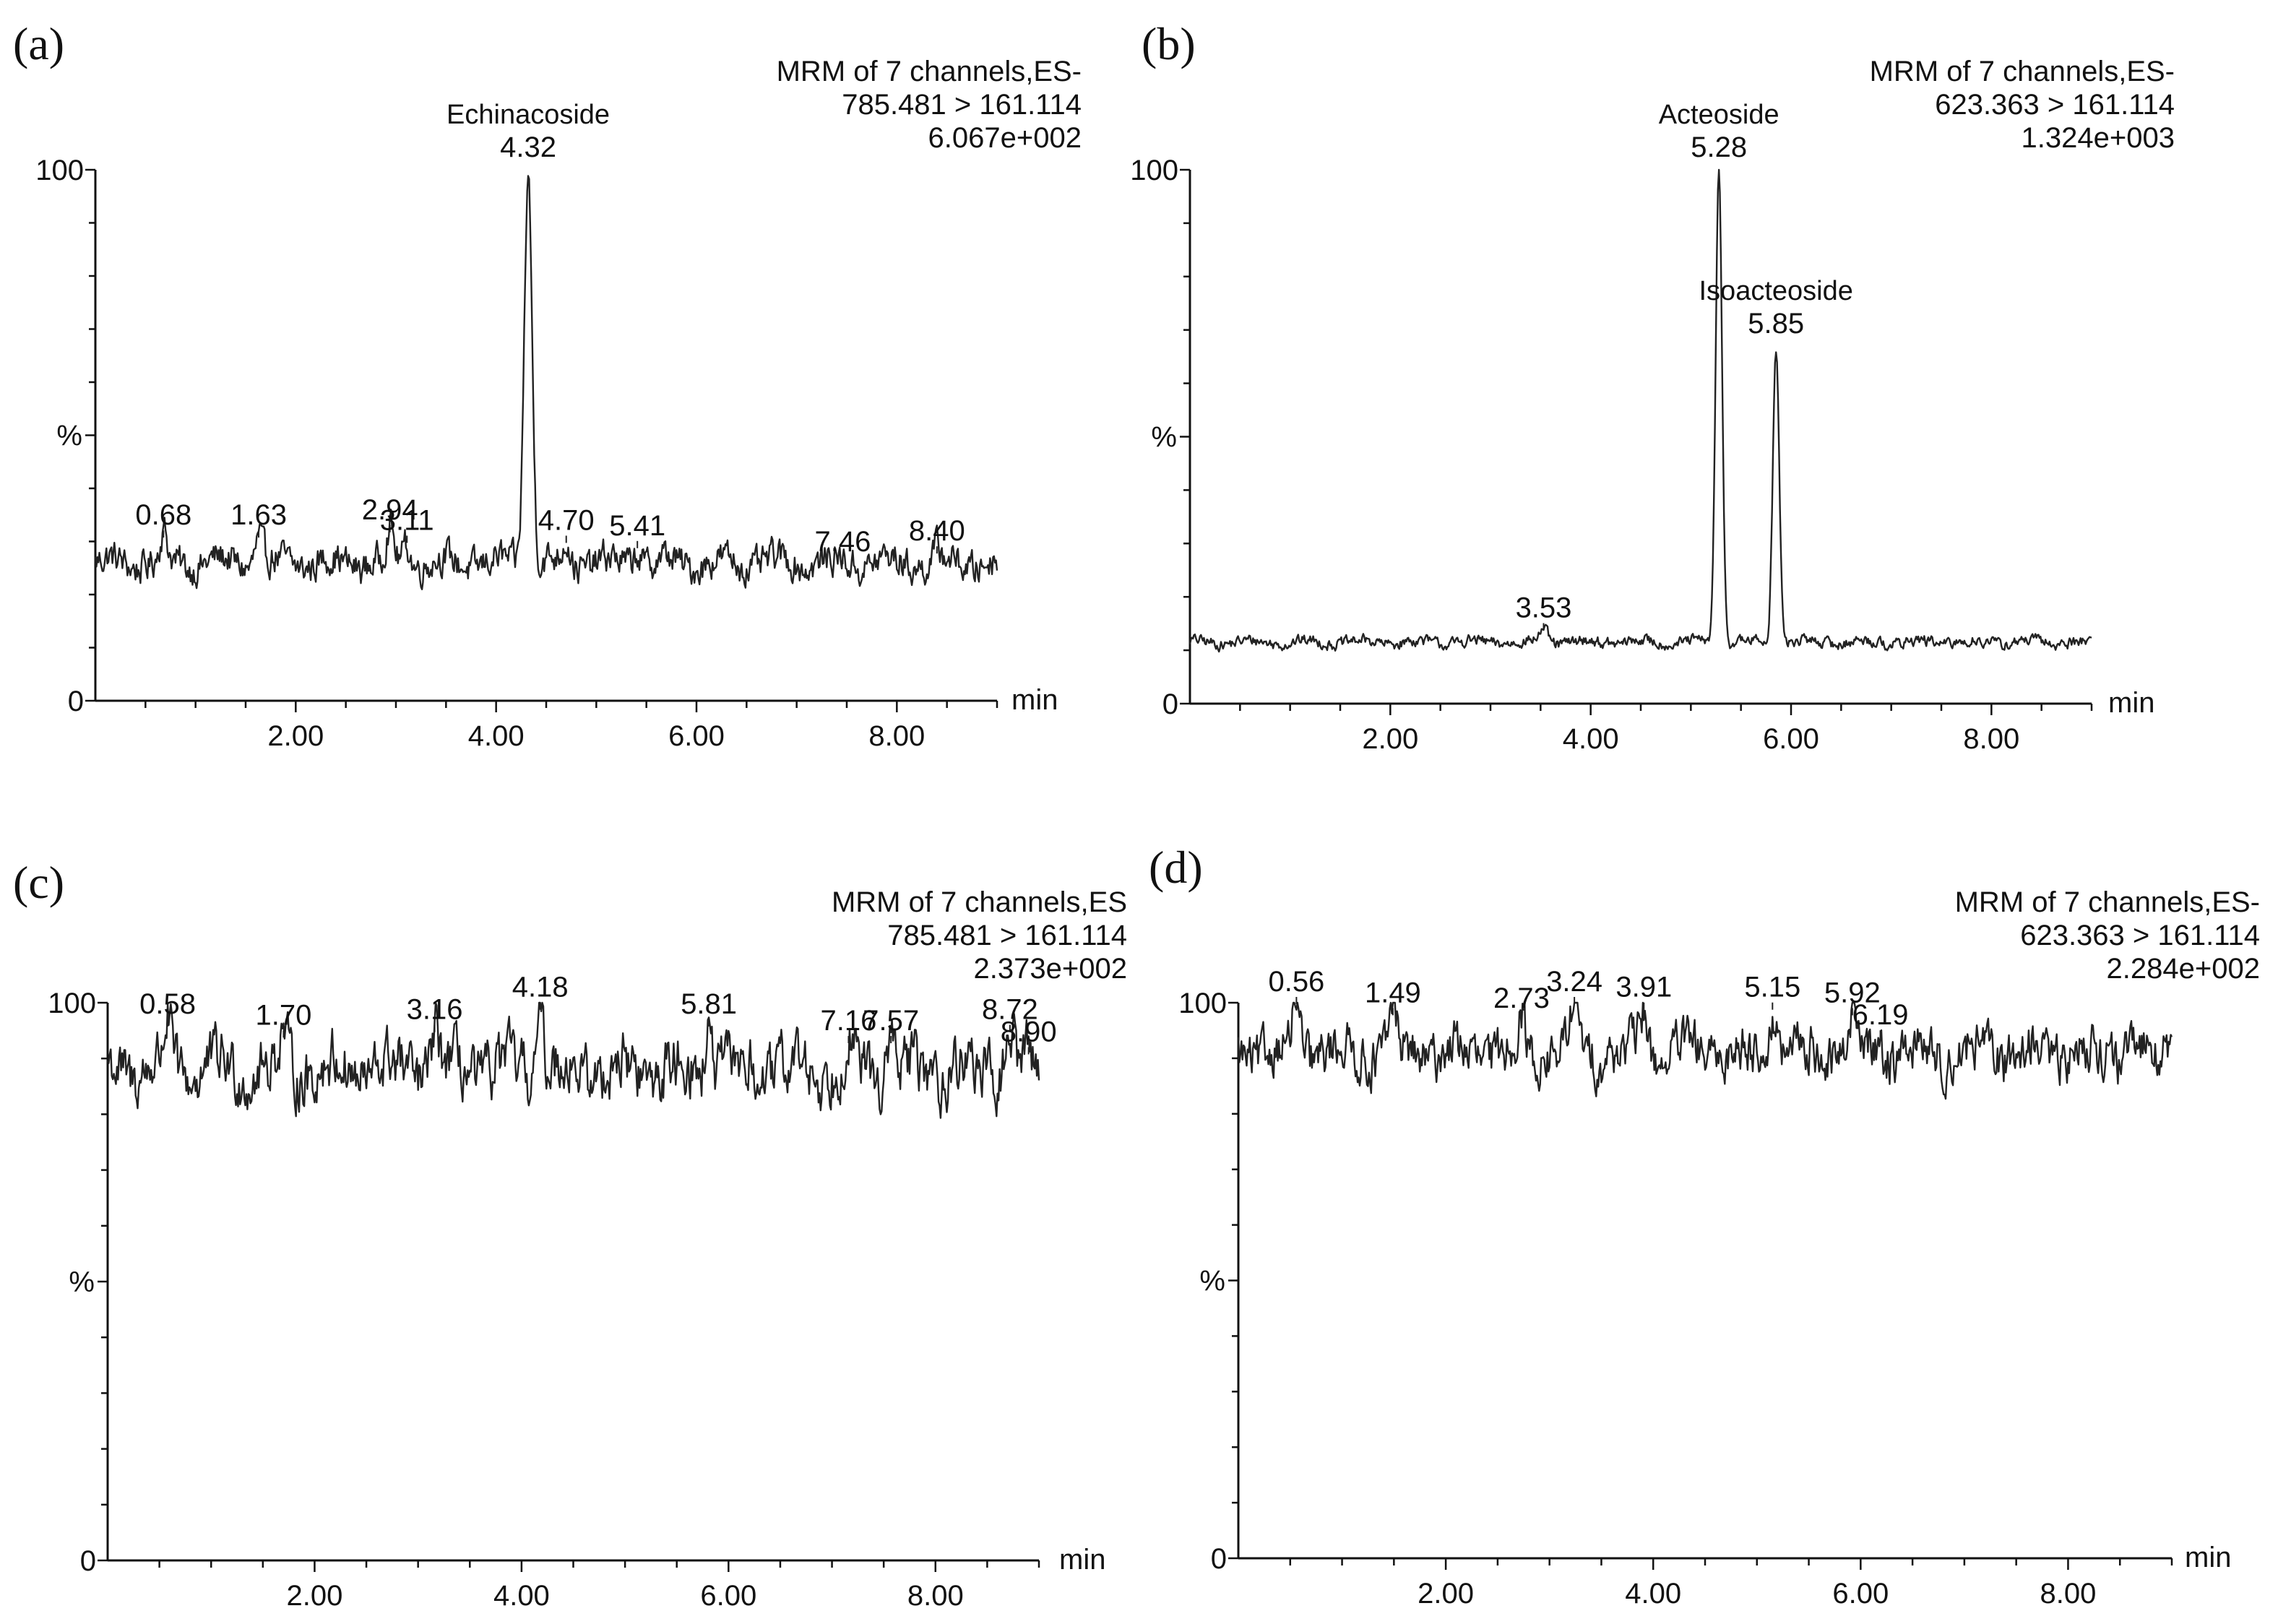 The width and height of the screenshot is (2278, 1624). I want to click on peak-label: 5.15, so click(1772, 987).